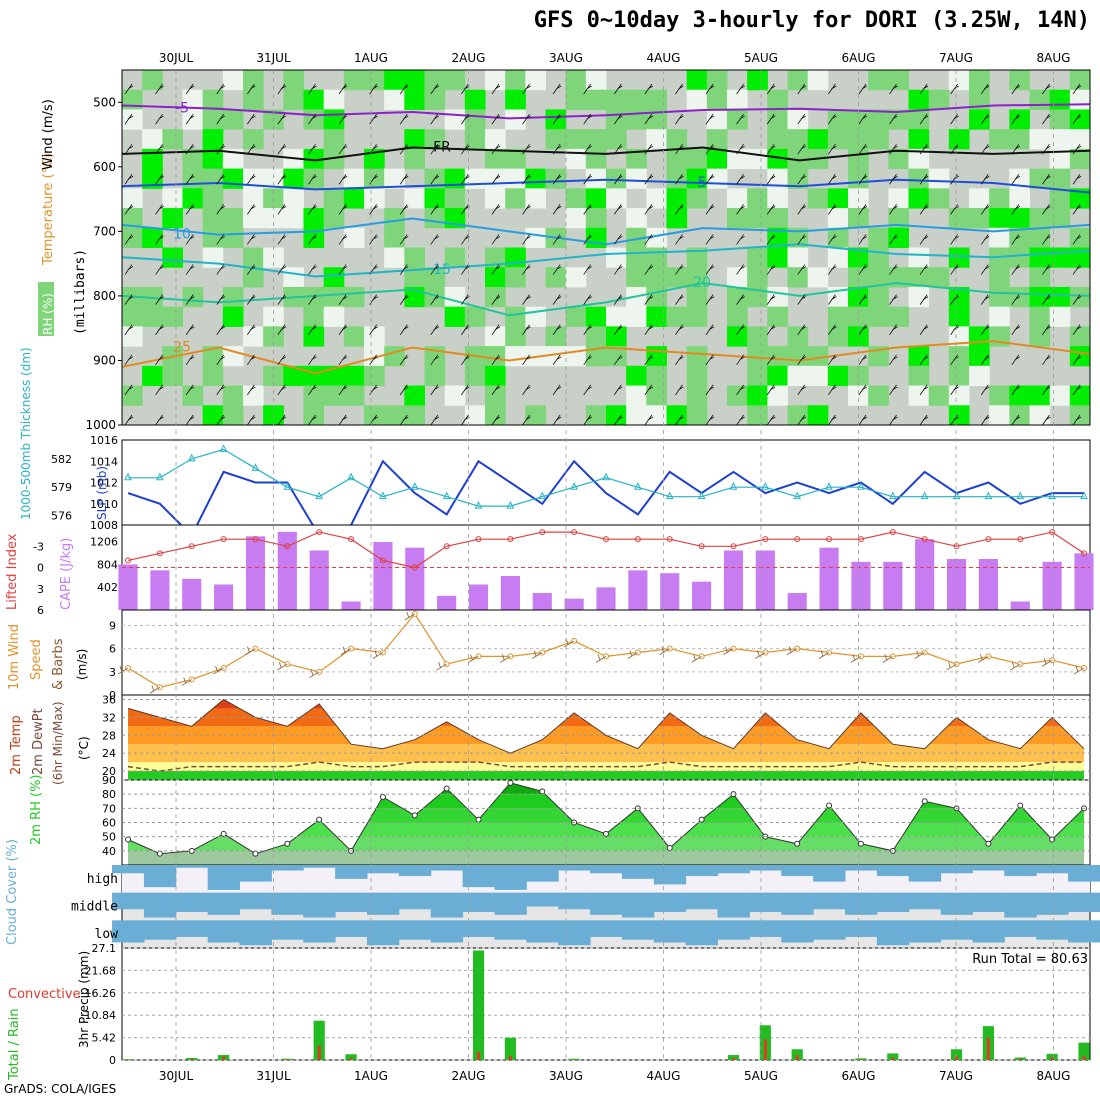  Describe the element at coordinates (109, 699) in the screenshot. I see `temp2m-tick-label: 36` at that location.